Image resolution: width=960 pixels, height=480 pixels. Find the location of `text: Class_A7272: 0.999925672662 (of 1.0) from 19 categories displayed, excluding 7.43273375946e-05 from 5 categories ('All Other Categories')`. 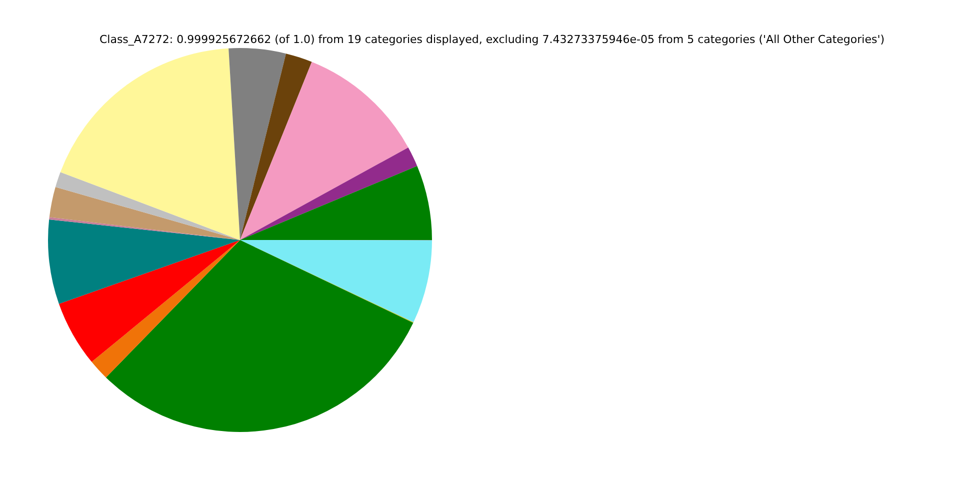

text: Class_A7272: 0.999925672662 (of 1.0) from 19 categories displayed, excluding 7.43273375946e-05 from 5 categories ('All Other Categories') is located at coordinates (492, 39).